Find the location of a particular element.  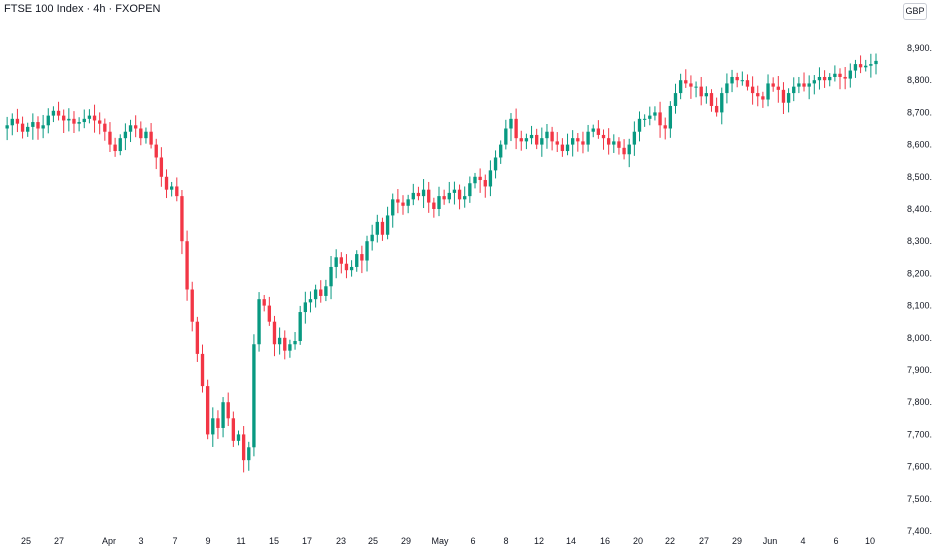

time-tick-label: 8 is located at coordinates (505, 541).